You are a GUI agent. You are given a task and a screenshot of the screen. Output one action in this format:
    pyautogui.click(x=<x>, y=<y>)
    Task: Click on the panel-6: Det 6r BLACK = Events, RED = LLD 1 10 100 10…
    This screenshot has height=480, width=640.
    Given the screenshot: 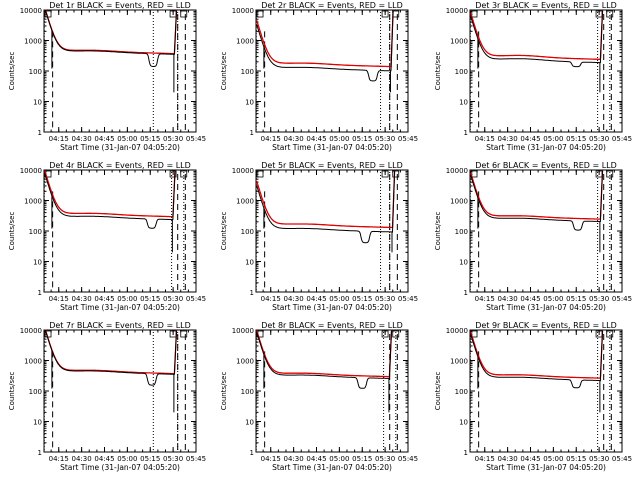 What is the action you would take?
    pyautogui.click(x=533, y=236)
    